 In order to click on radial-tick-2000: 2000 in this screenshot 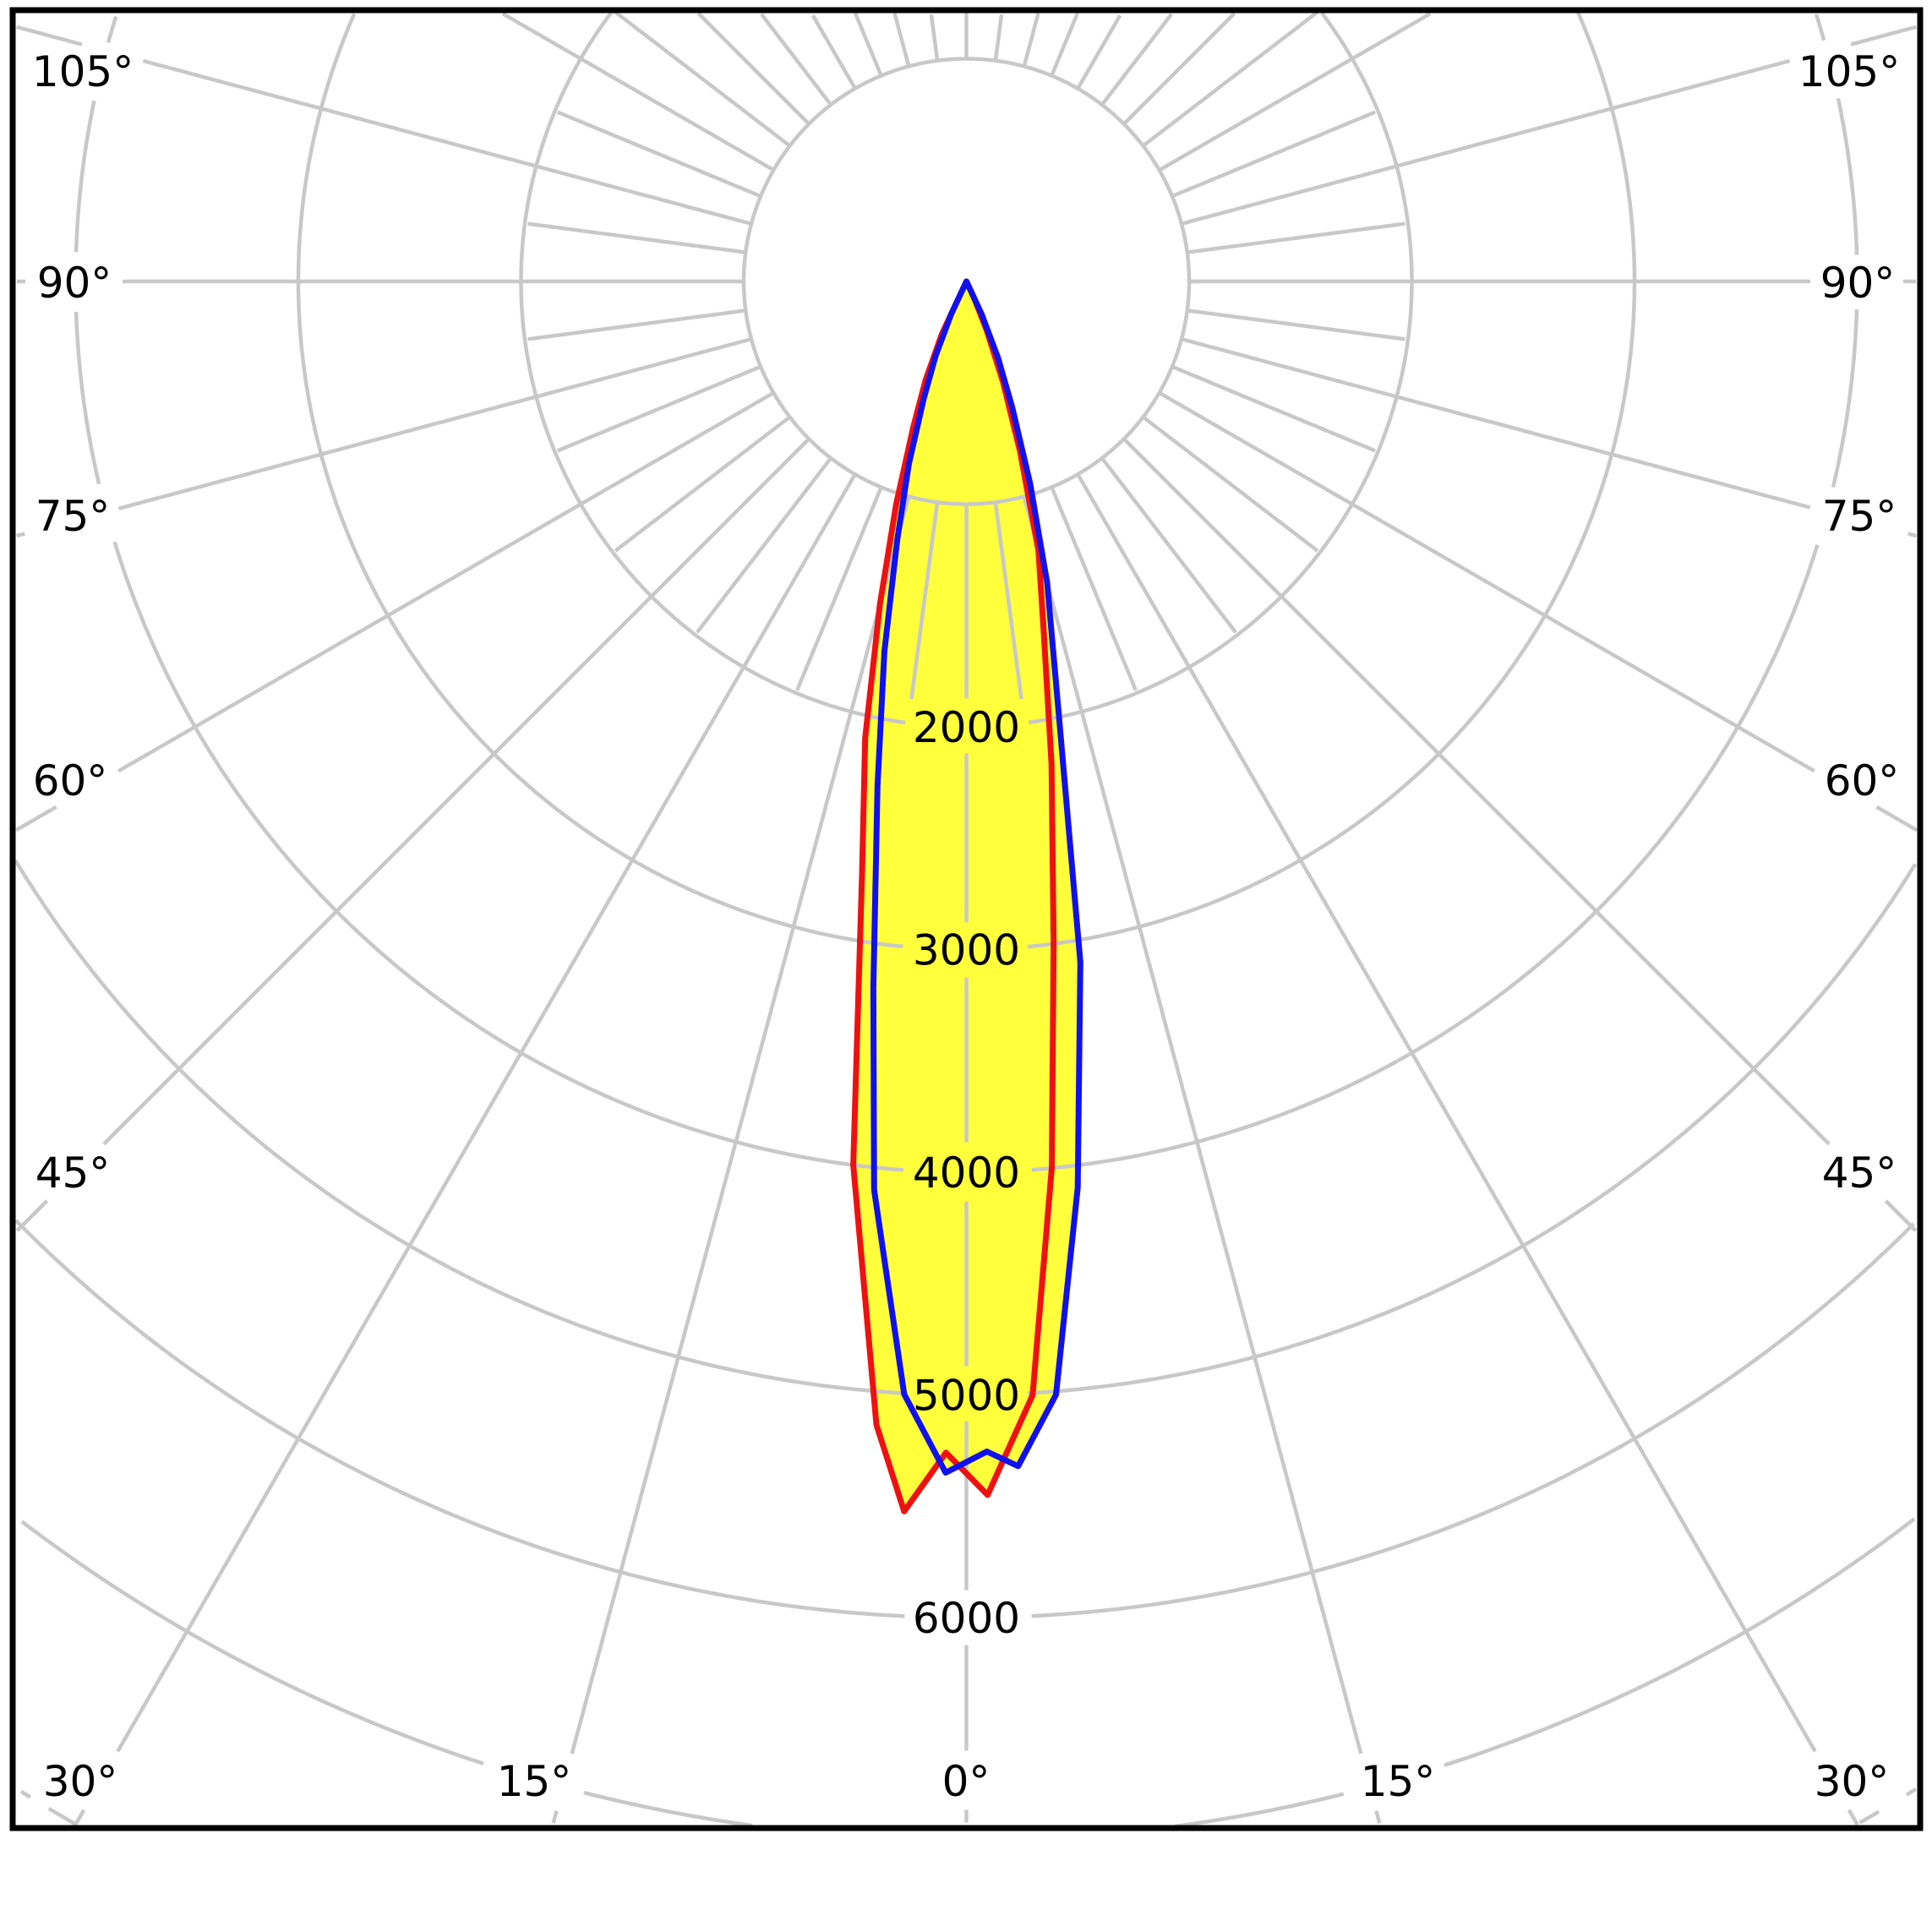, I will do `click(966, 727)`.